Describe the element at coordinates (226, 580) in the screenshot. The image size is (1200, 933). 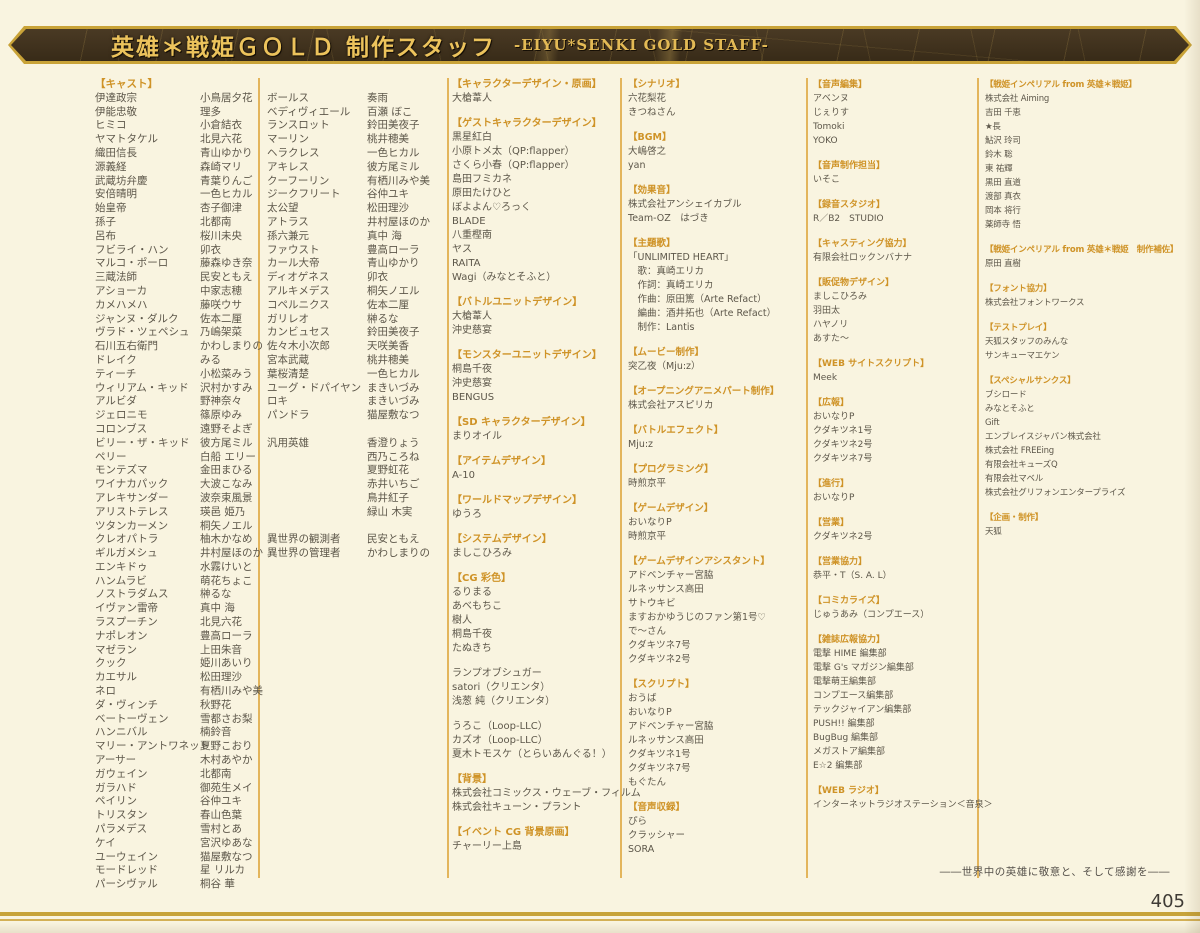
I see `cast-actor-name: 萌花ちょこ` at that location.